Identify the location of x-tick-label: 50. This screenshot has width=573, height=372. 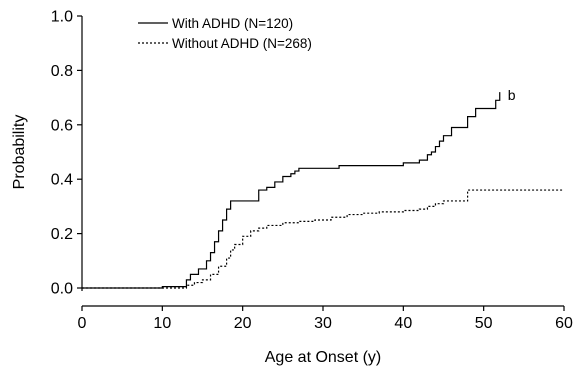
(484, 323).